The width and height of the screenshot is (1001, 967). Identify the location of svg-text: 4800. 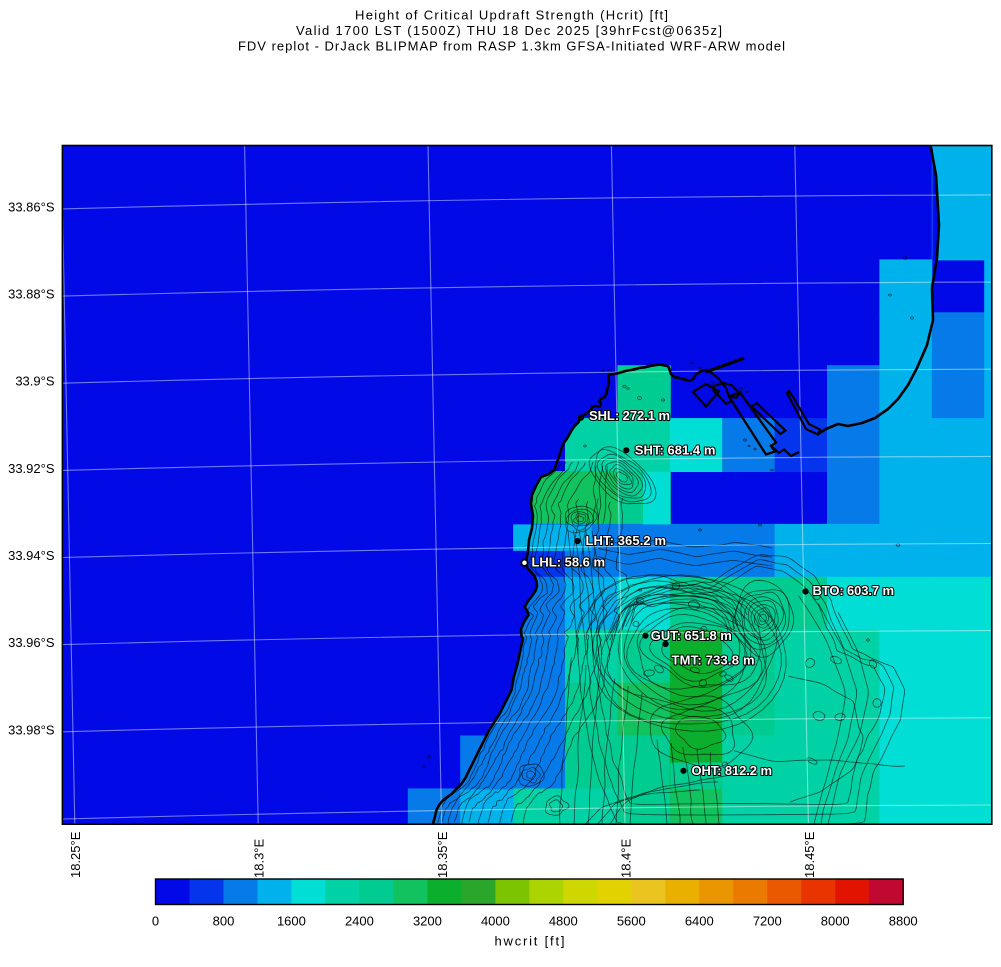
(563, 921).